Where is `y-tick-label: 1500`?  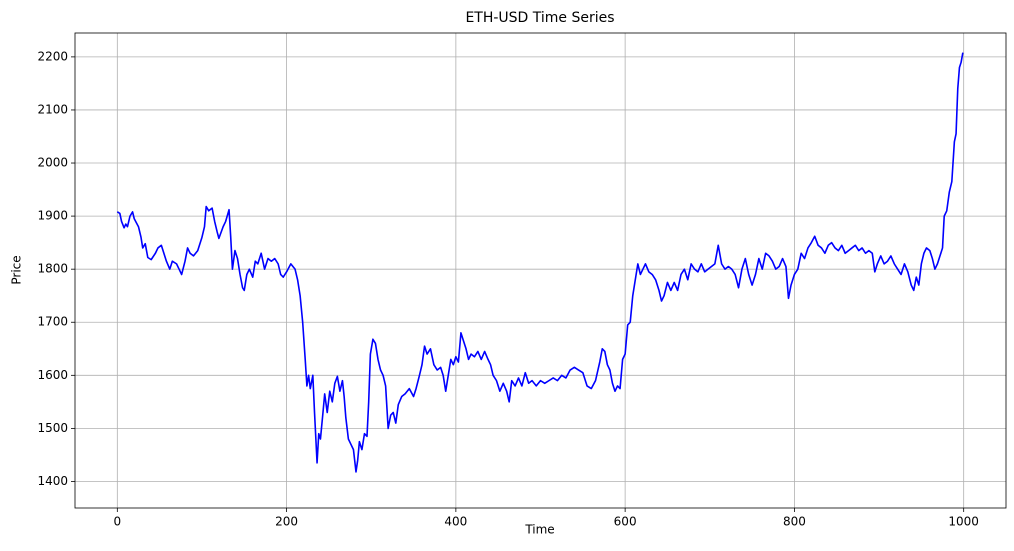
y-tick-label: 1500 is located at coordinates (52, 428).